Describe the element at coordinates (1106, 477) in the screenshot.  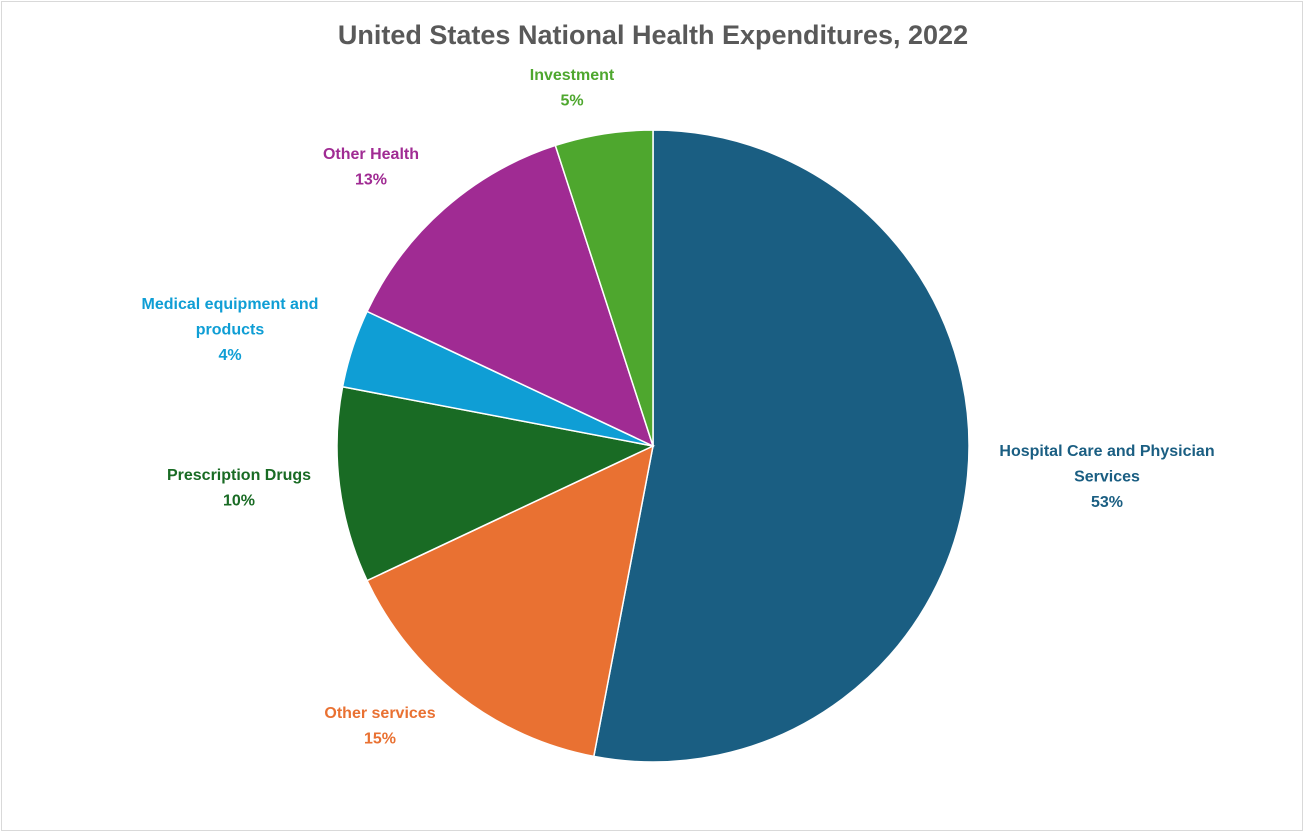
I see `data-label-hospital-care-and-physician-services: Hospital Care and Physician Services 53%` at that location.